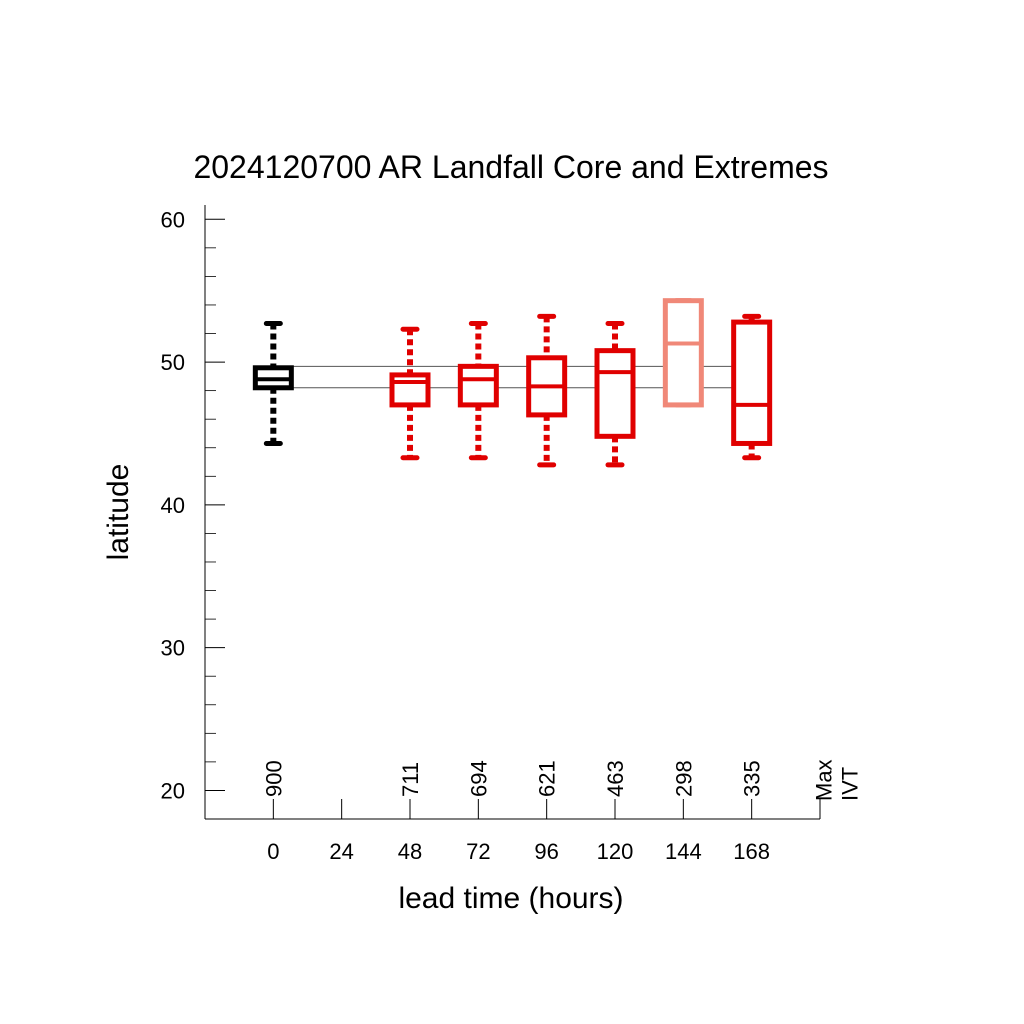  Describe the element at coordinates (478, 851) in the screenshot. I see `x-tick-label: 72` at that location.